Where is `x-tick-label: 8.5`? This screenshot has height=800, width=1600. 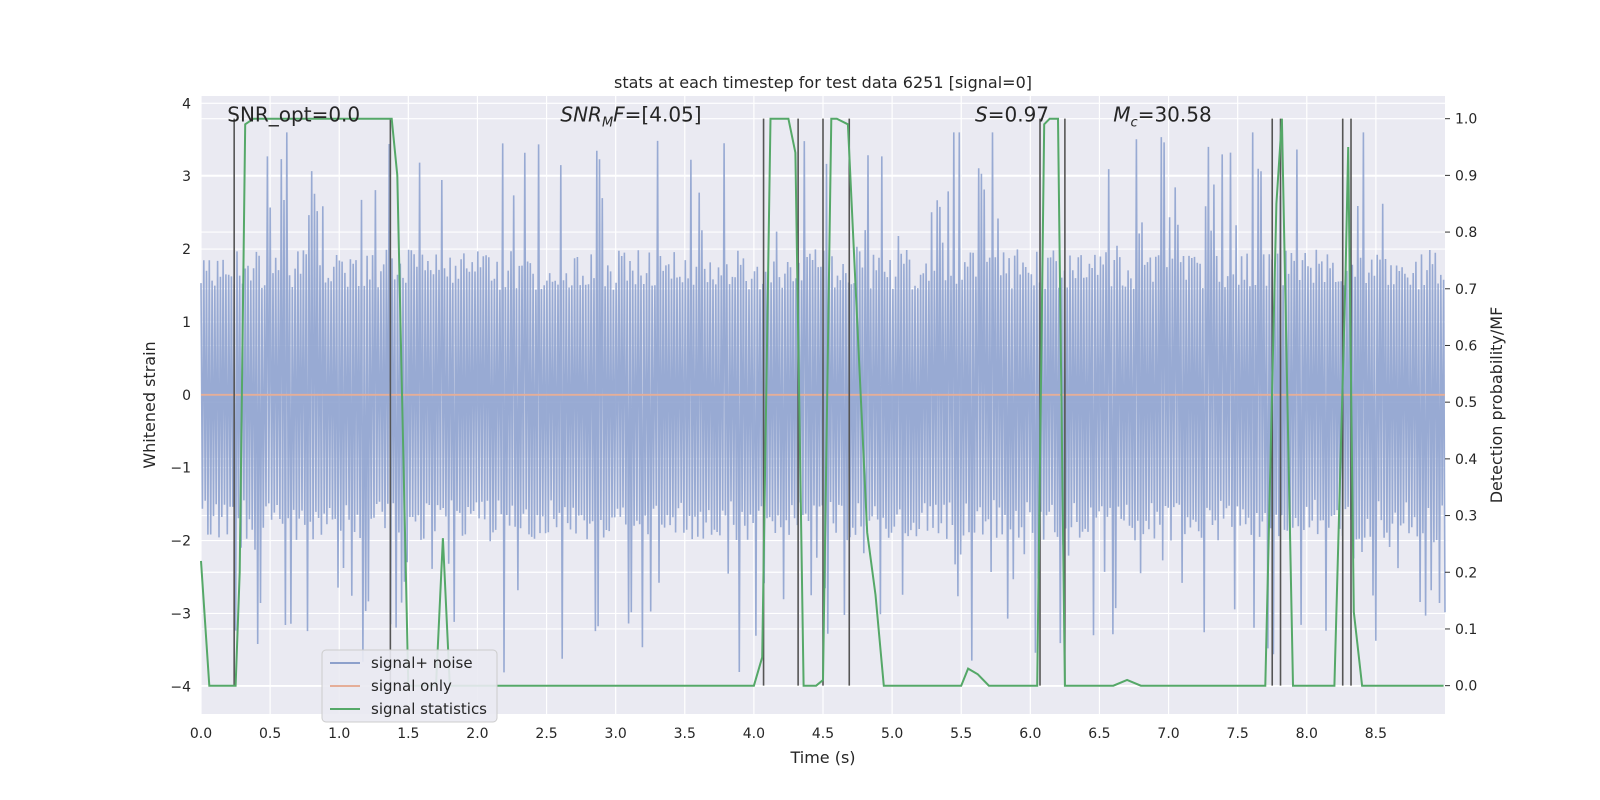 x-tick-label: 8.5 is located at coordinates (1376, 734).